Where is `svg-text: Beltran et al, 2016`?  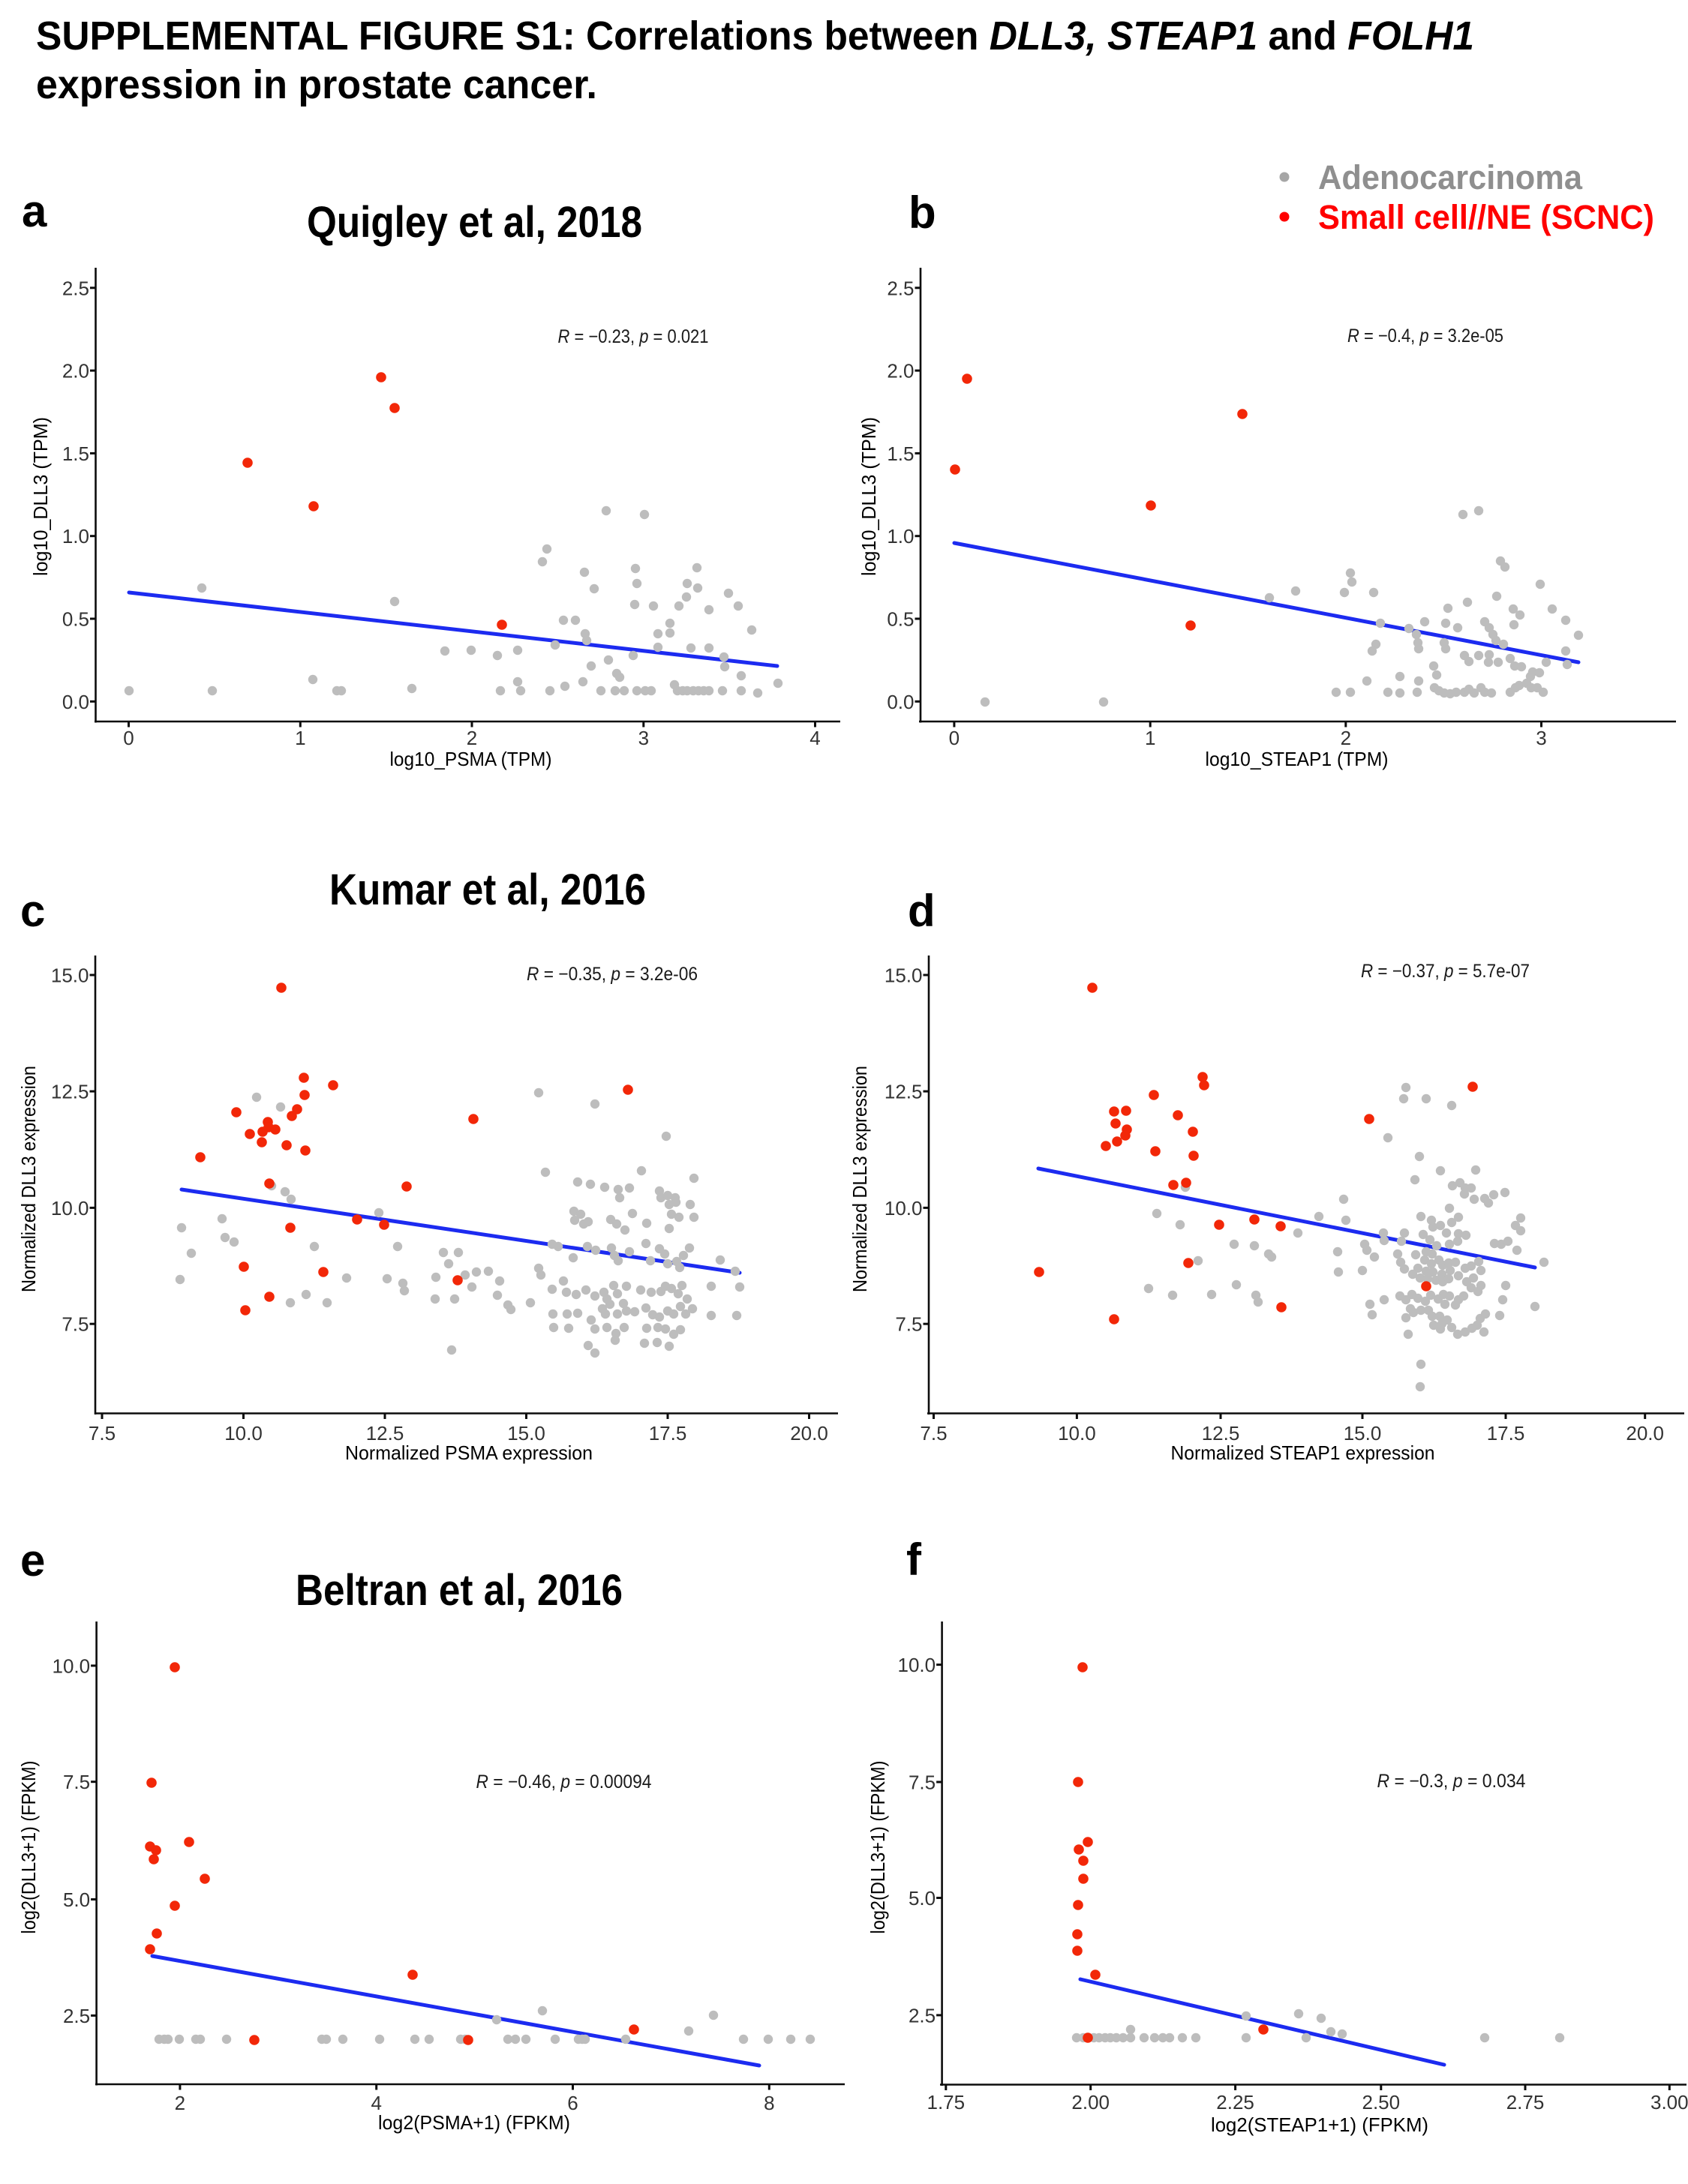 svg-text: Beltran et al, 2016 is located at coordinates (459, 1590).